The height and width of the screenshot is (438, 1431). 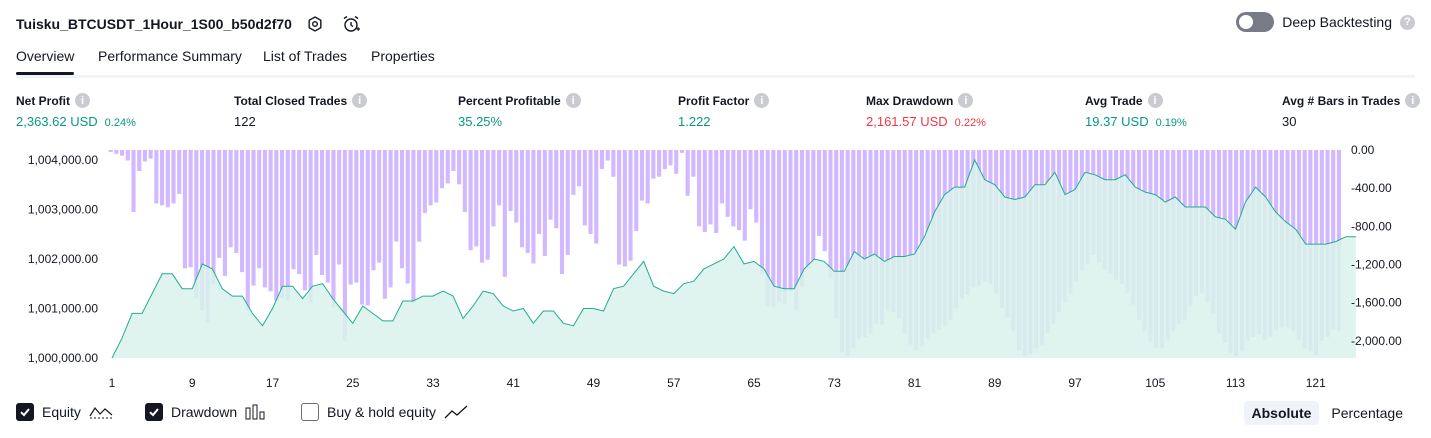 What do you see at coordinates (1117, 121) in the screenshot?
I see `metric-value: 19.37 USD` at bounding box center [1117, 121].